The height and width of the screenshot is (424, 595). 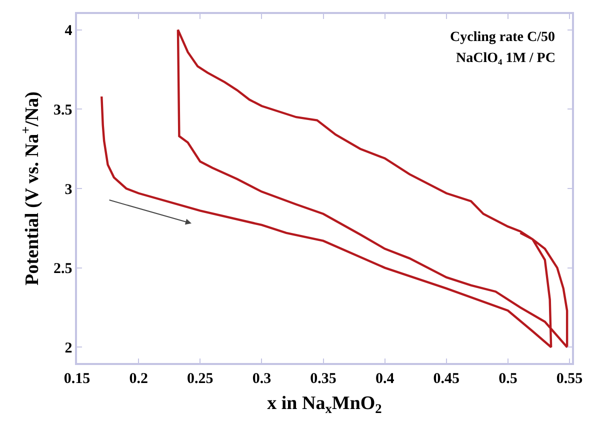 I want to click on x-tick-label: 0.45, so click(x=446, y=378).